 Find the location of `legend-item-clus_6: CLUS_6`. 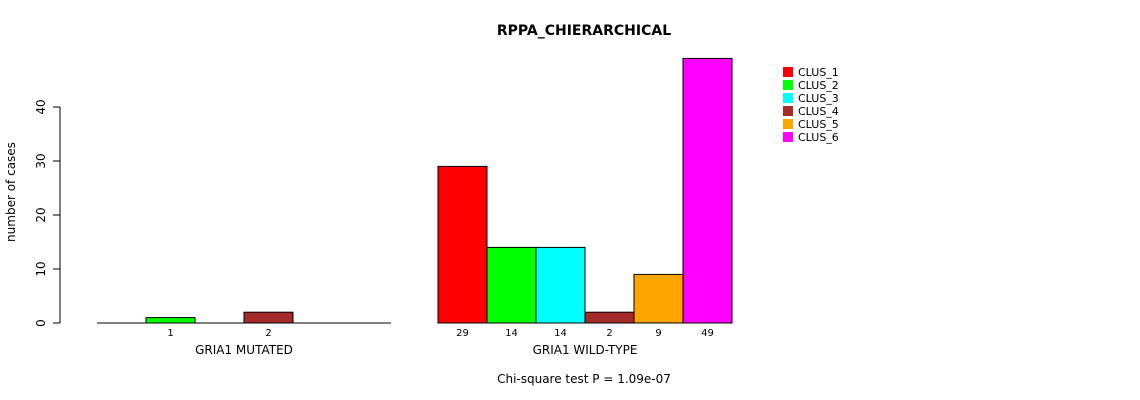

legend-item-clus_6: CLUS_6 is located at coordinates (811, 137).